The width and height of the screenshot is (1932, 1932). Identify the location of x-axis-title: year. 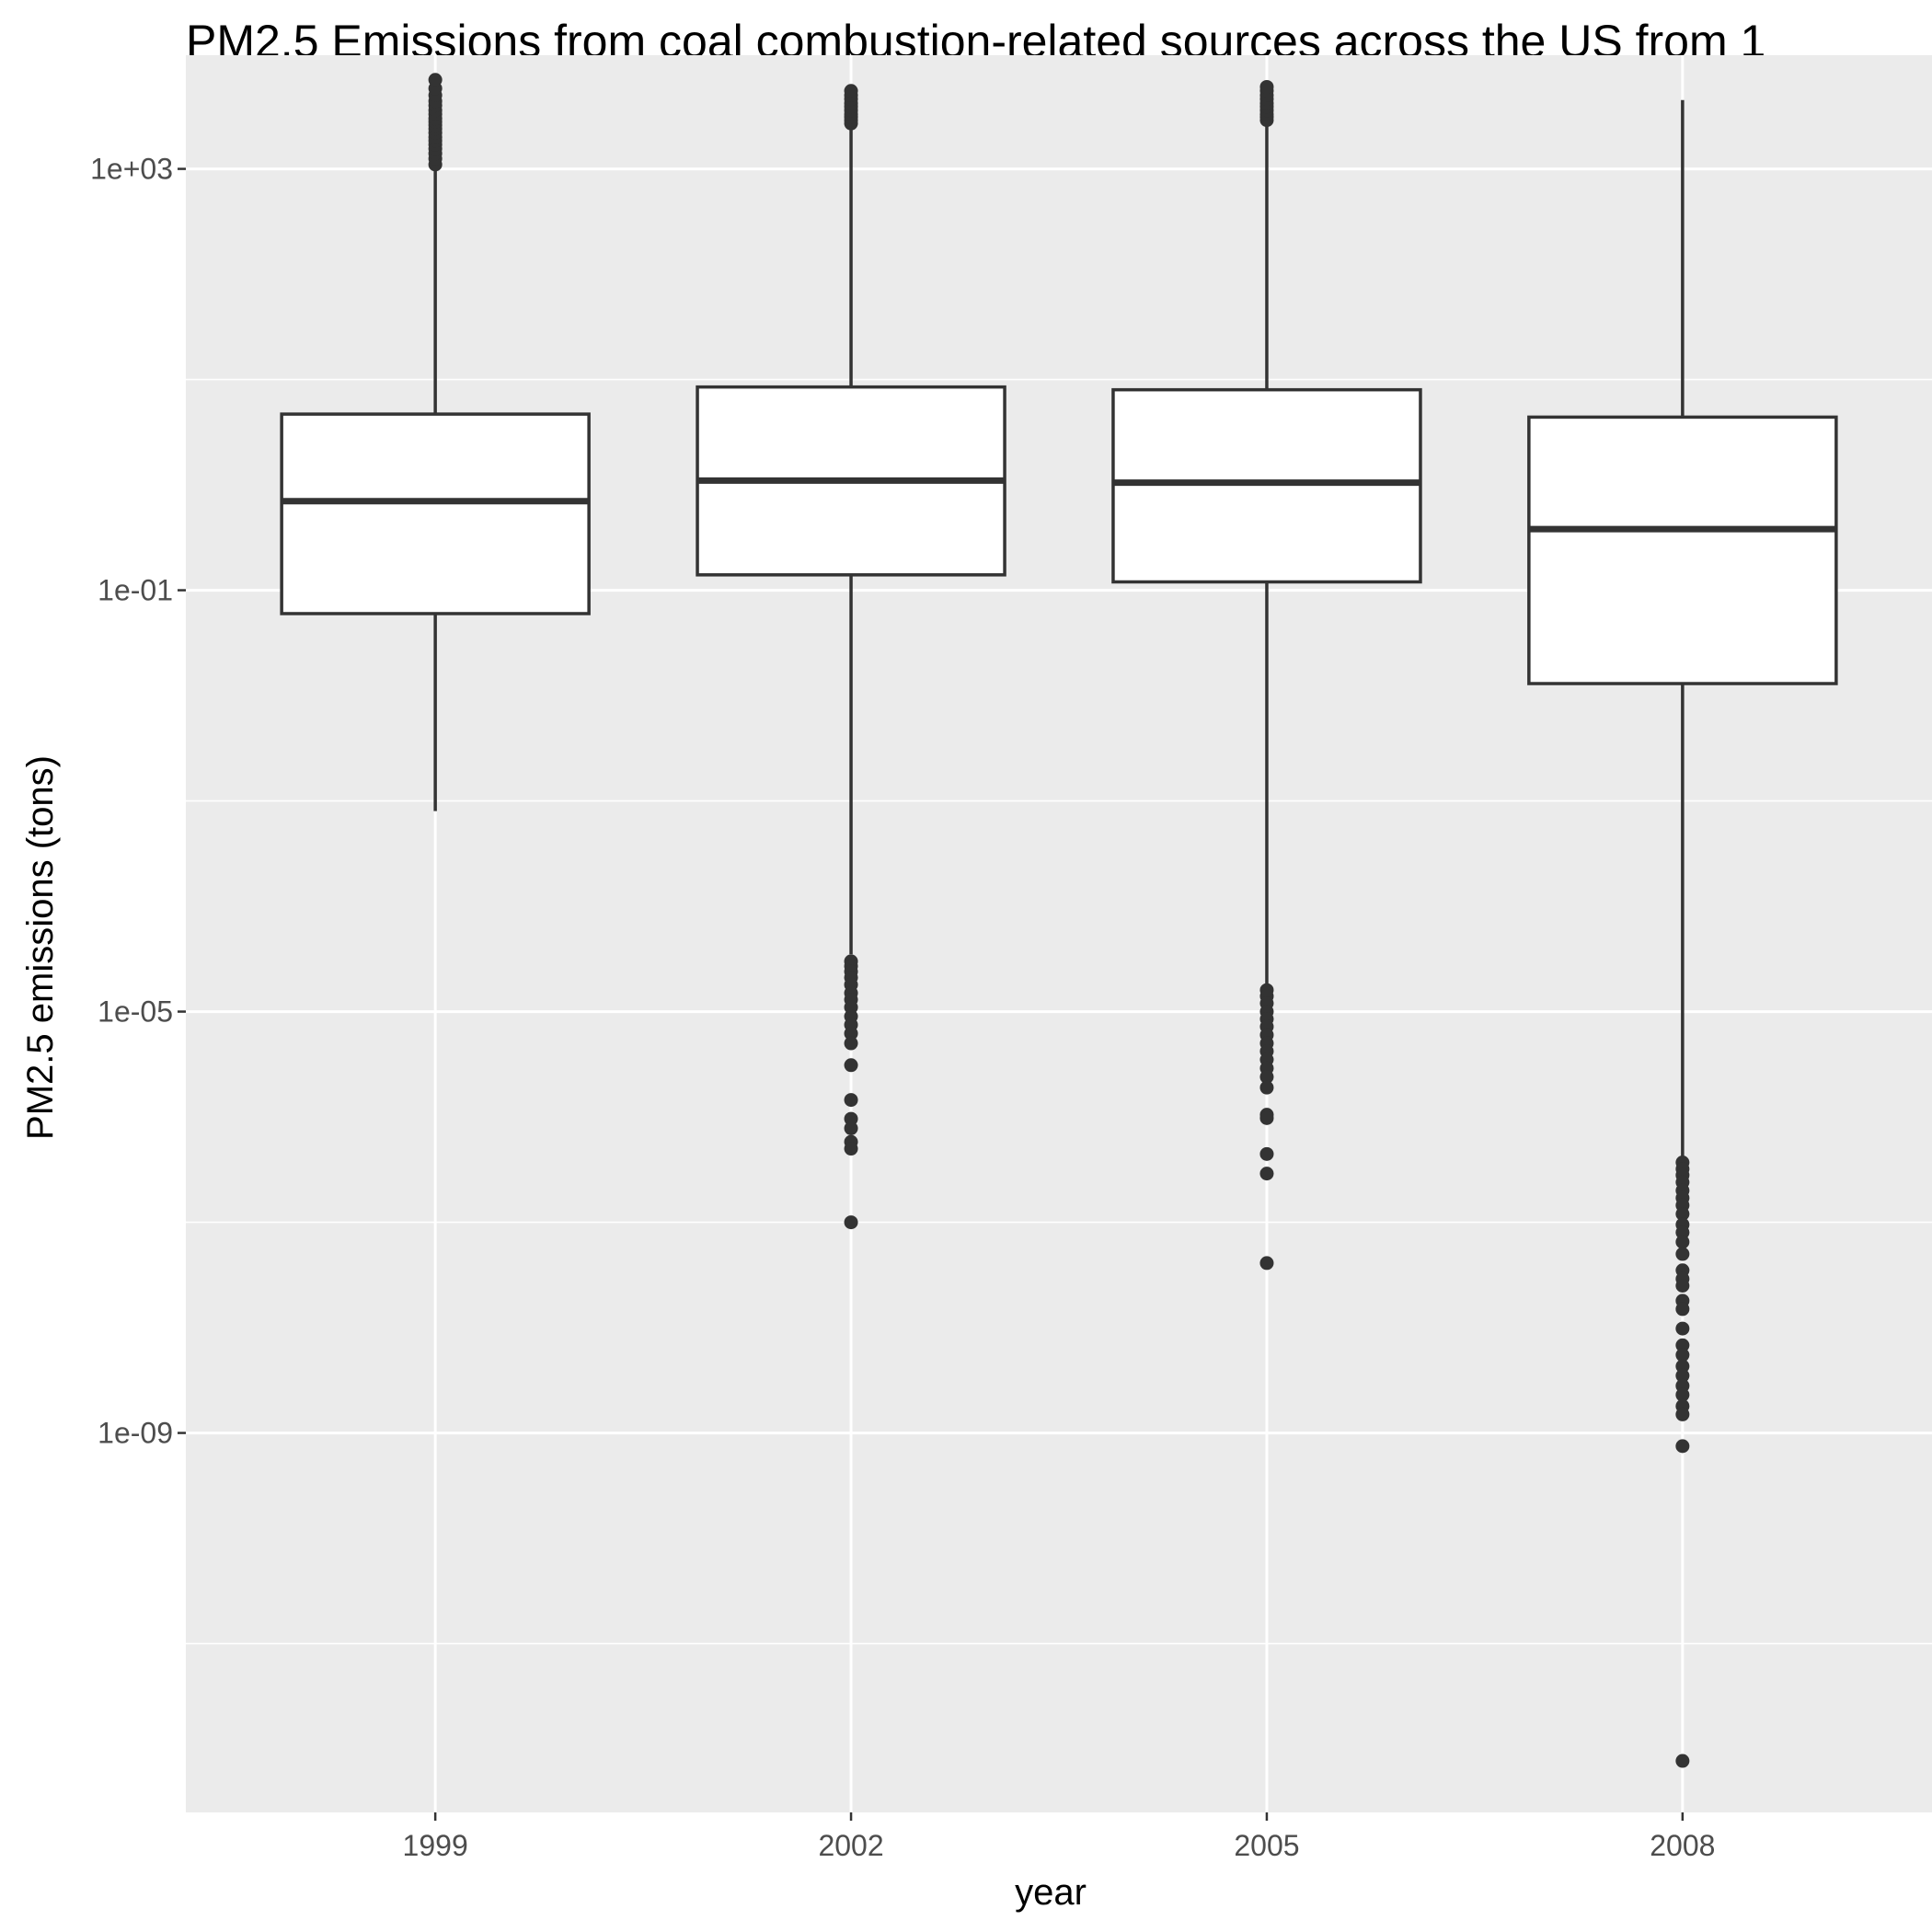
(1051, 1892).